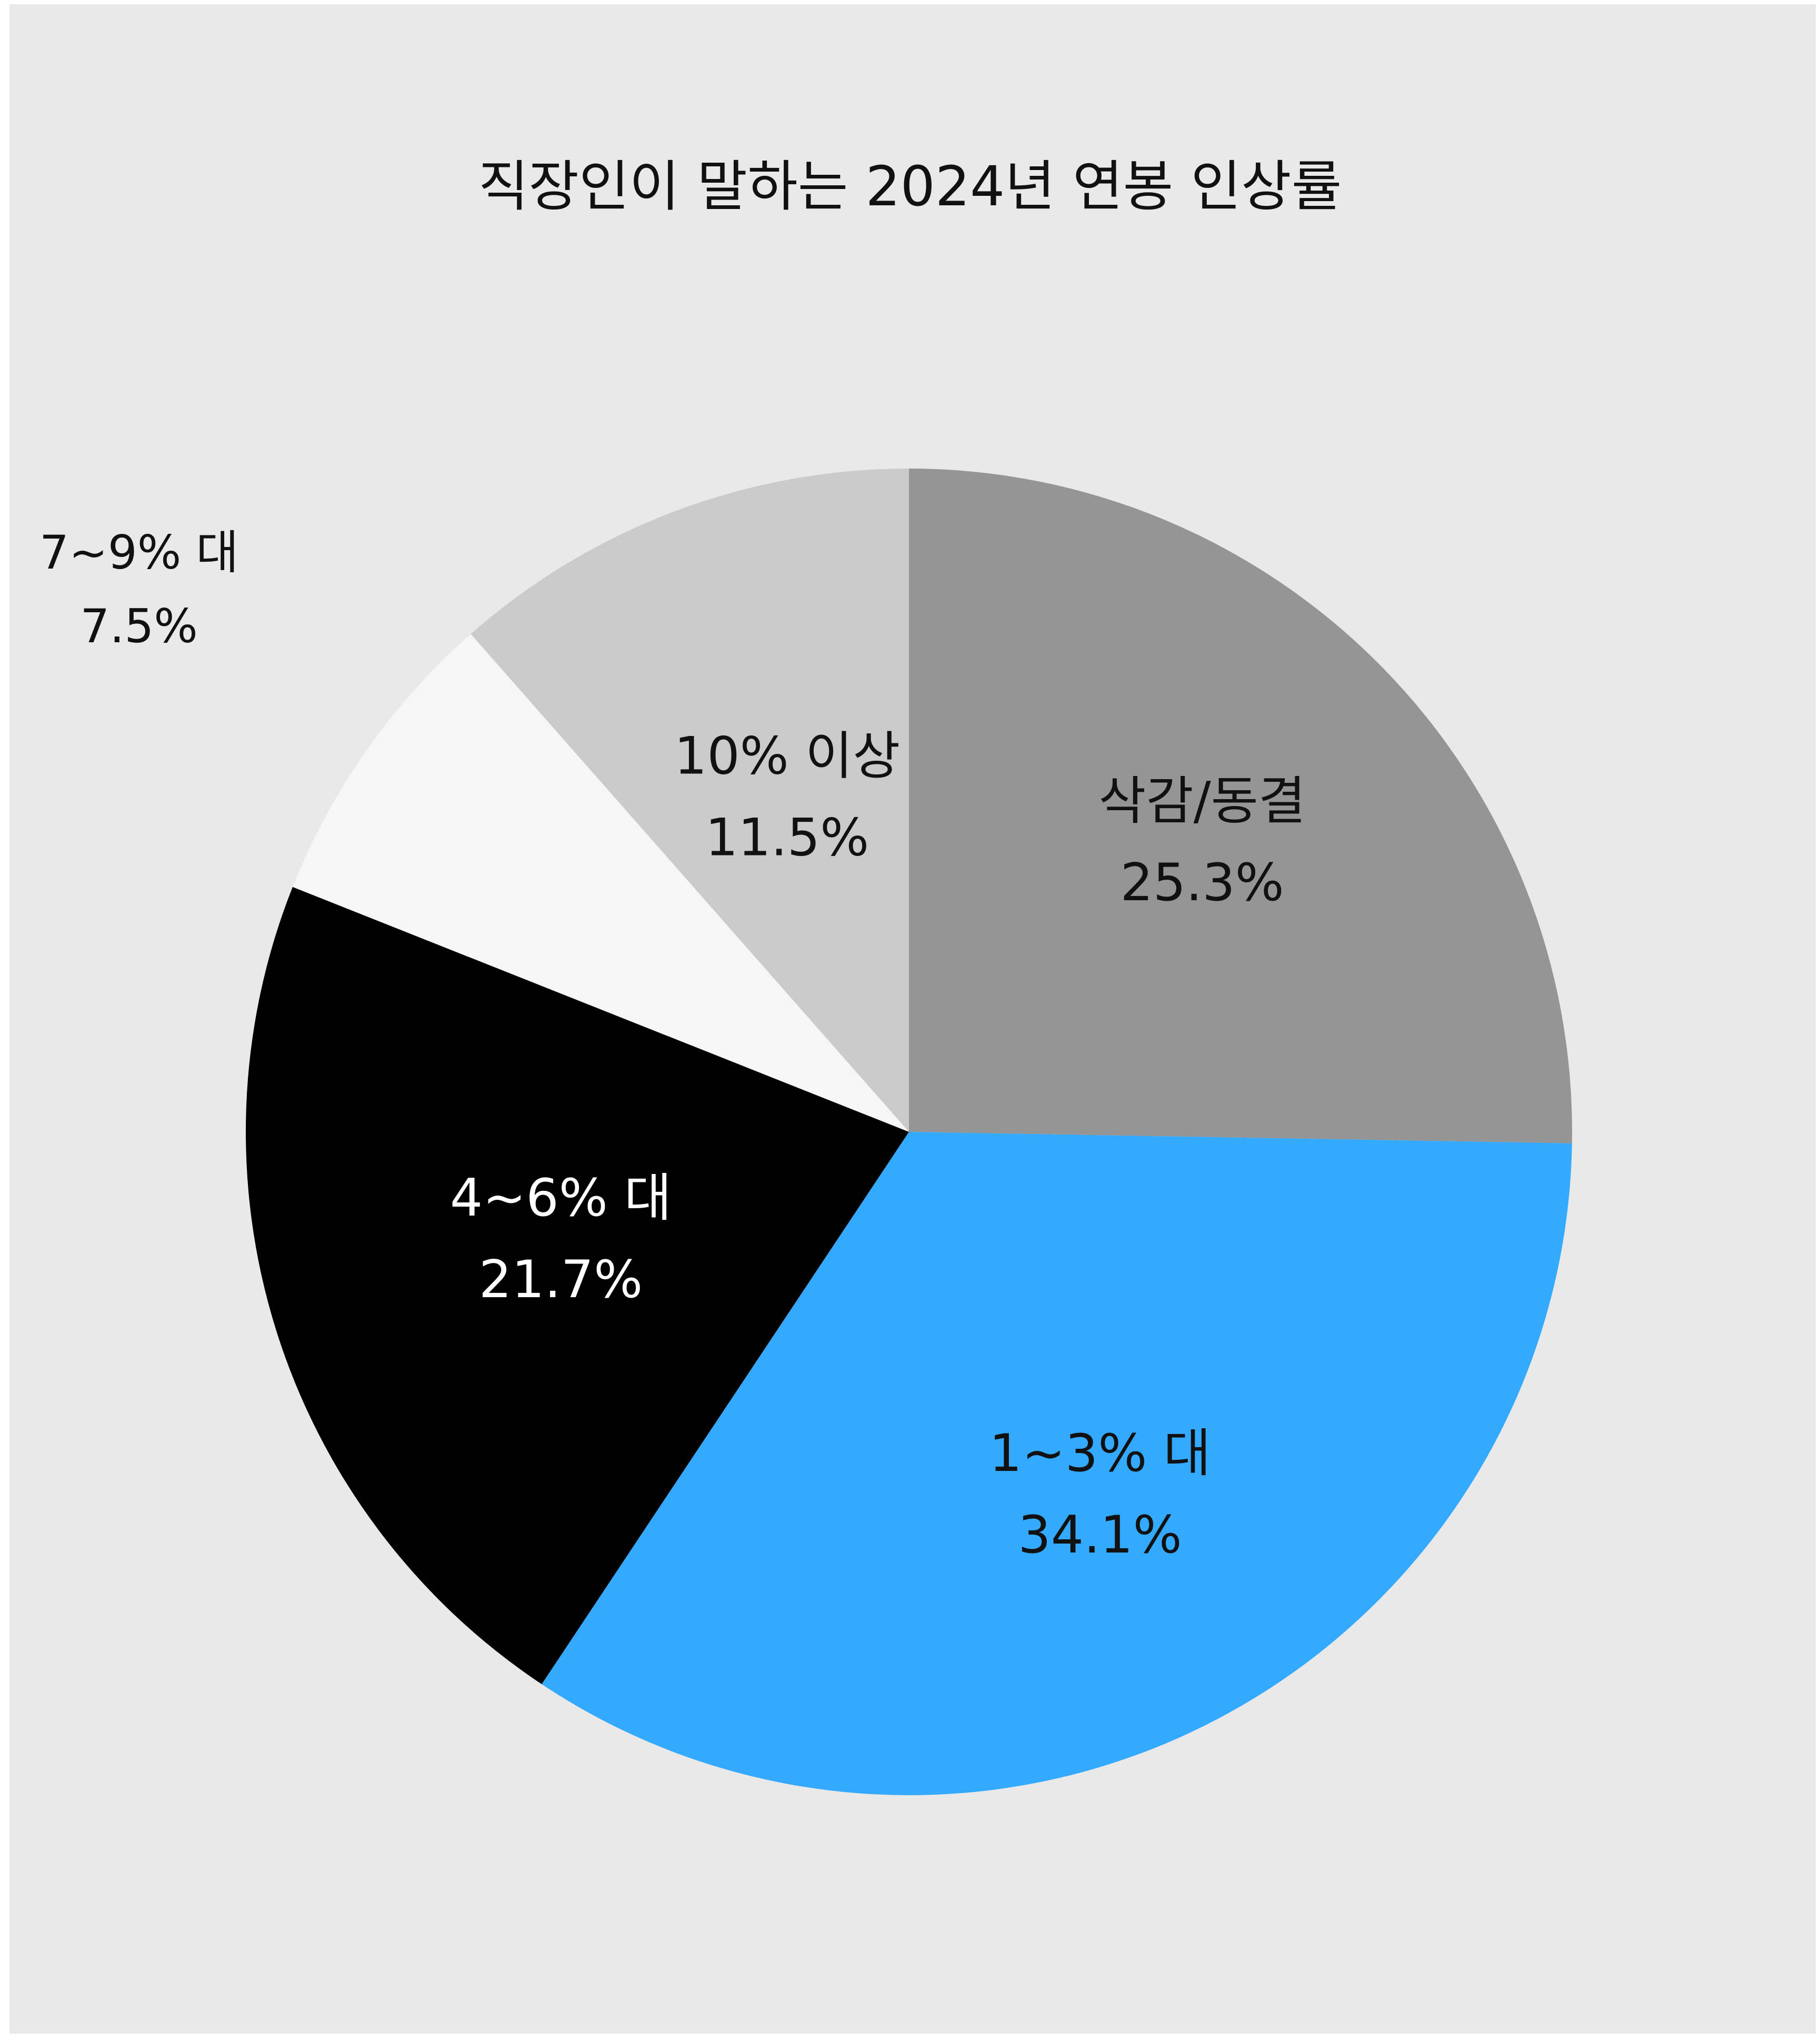 This screenshot has width=1820, height=2040. I want to click on slice-value-label: 11.5%, so click(787, 838).